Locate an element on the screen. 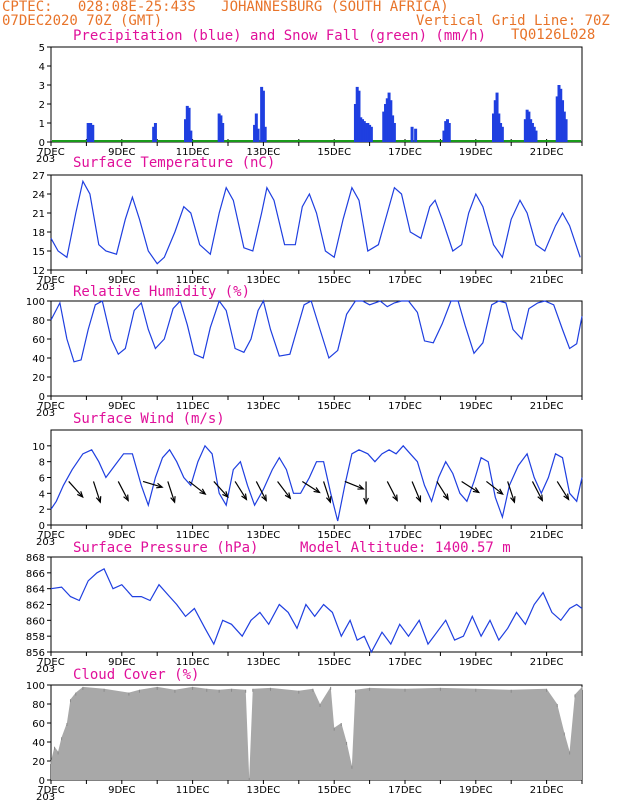 This screenshot has height=800, width=618. humidity-title: Relative Humidity (%) is located at coordinates (162, 292).